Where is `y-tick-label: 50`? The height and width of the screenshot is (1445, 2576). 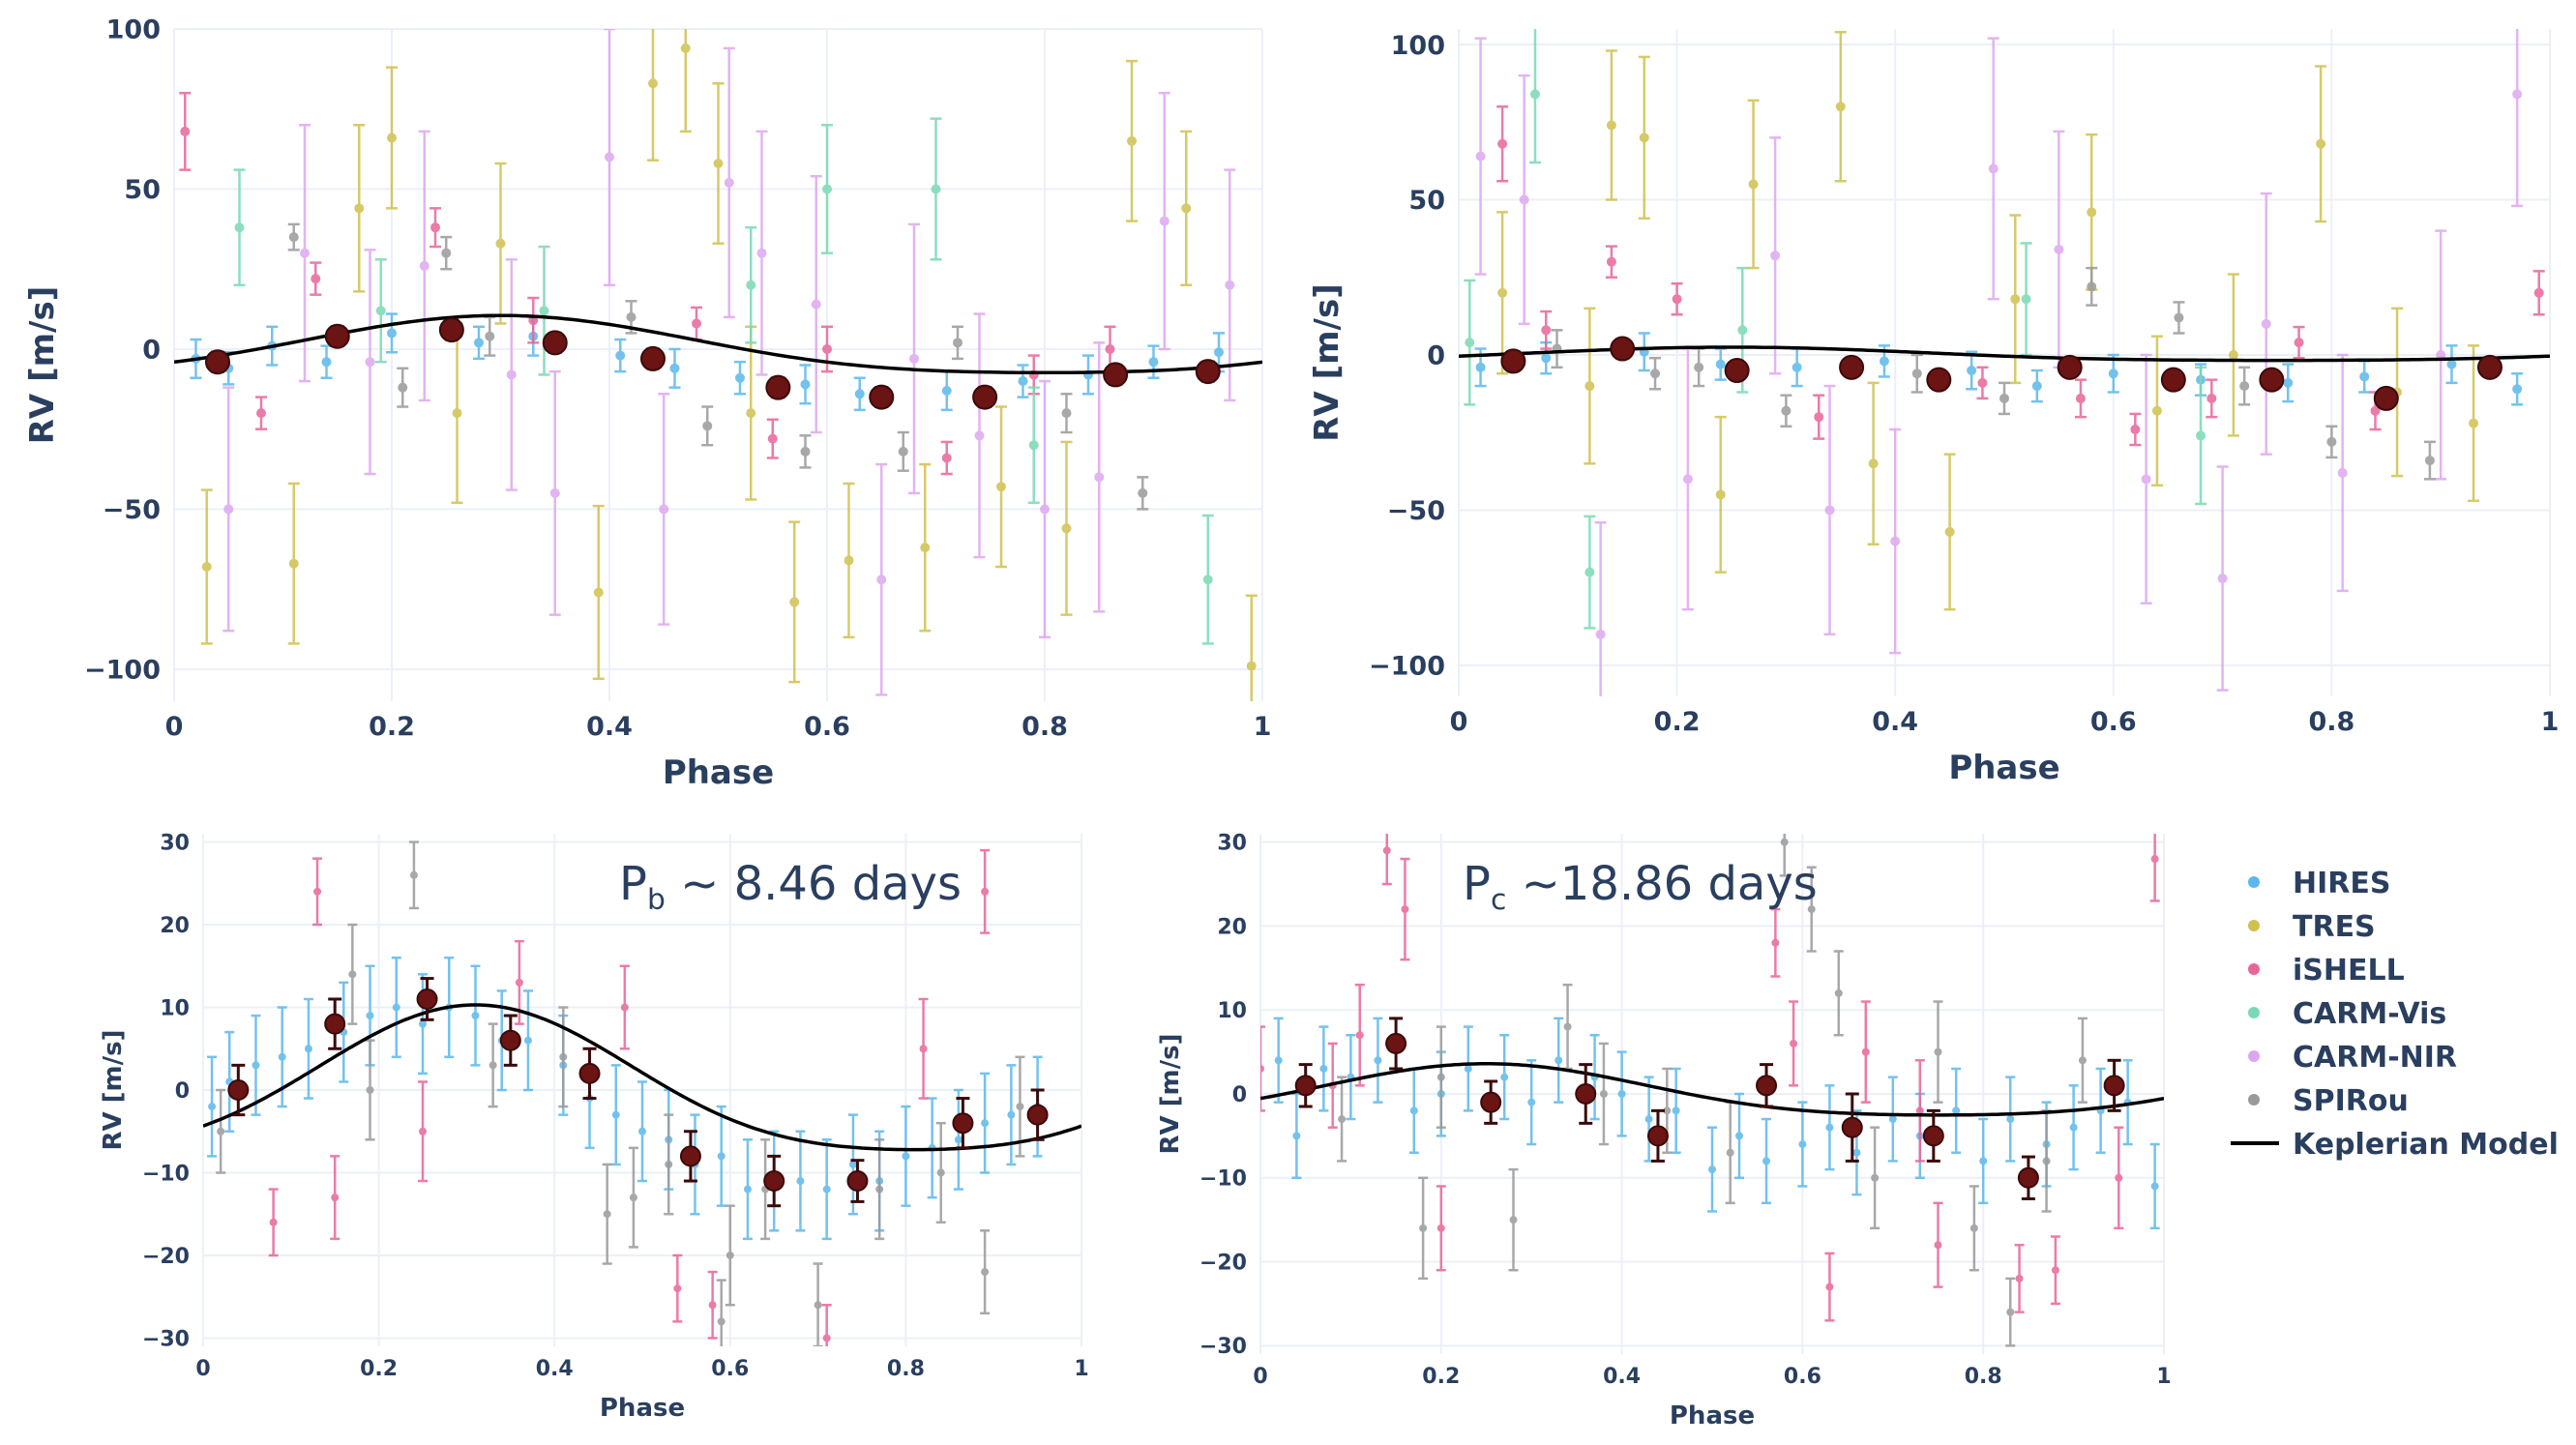 y-tick-label: 50 is located at coordinates (1426, 201).